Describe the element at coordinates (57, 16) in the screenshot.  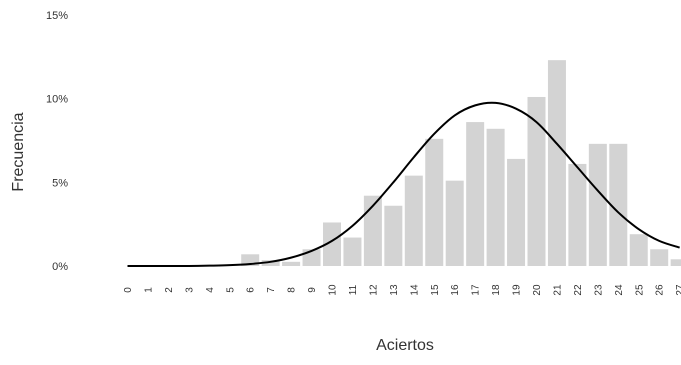
I see `y-tick-label: 15%` at that location.